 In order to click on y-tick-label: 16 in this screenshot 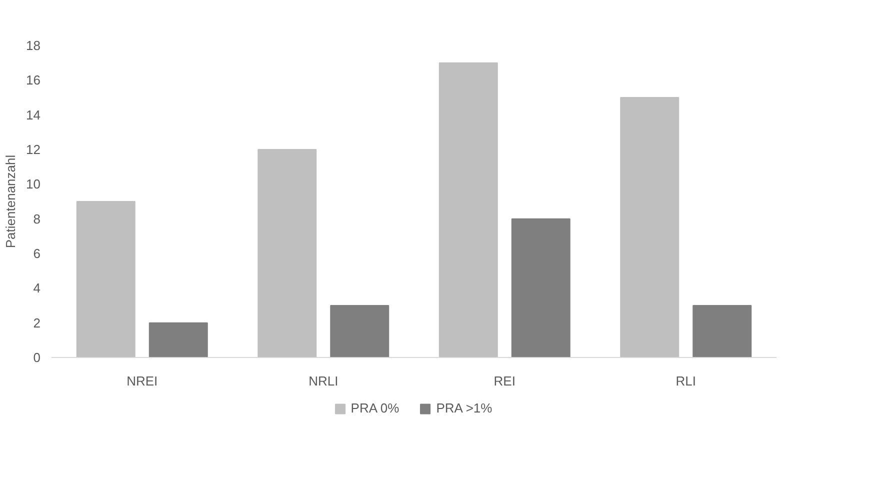, I will do `click(33, 80)`.